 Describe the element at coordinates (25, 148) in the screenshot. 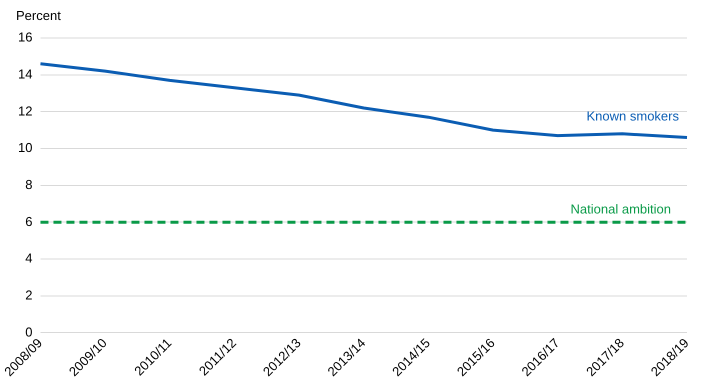

I see `y-tick-label: 10` at that location.